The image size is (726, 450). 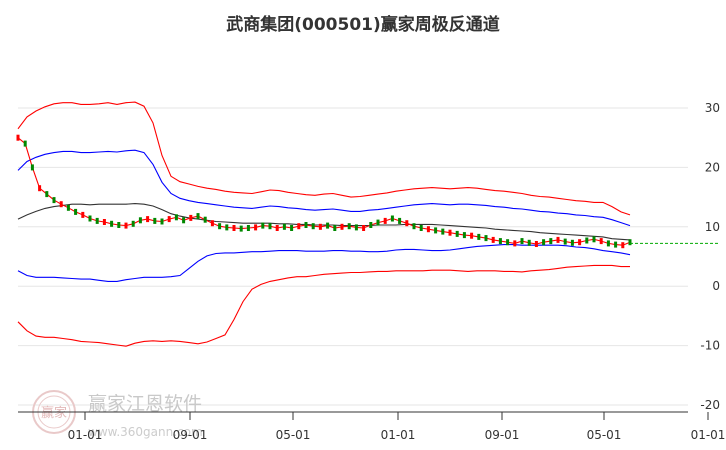 I want to click on y-tick-label: 20, so click(x=712, y=167).